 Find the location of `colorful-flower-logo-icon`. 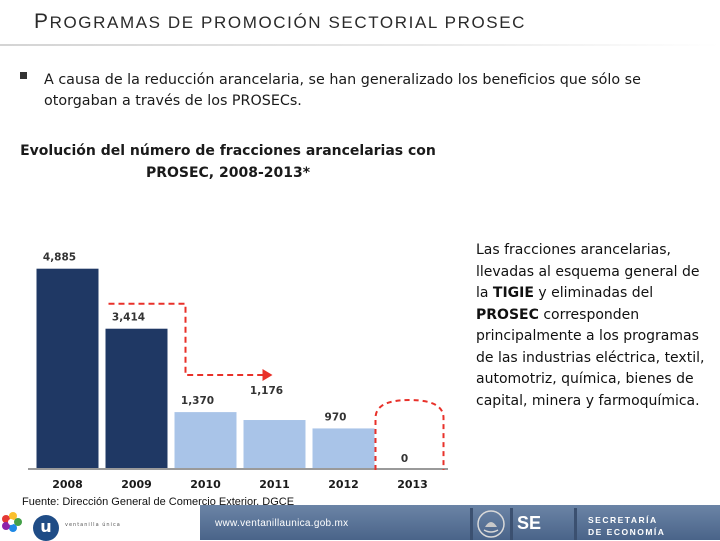

colorful-flower-logo-icon is located at coordinates (12, 522).